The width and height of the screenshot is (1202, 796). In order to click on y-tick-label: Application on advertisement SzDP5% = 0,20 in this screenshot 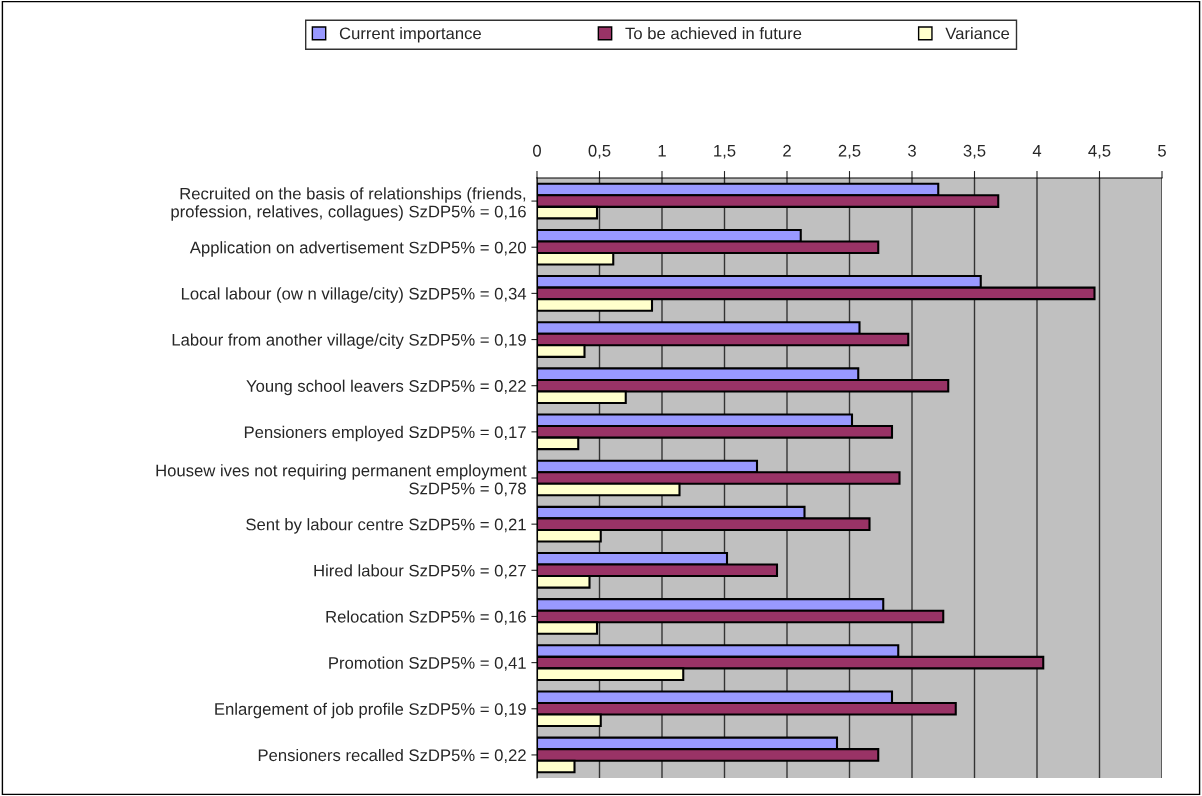, I will do `click(357, 249)`.